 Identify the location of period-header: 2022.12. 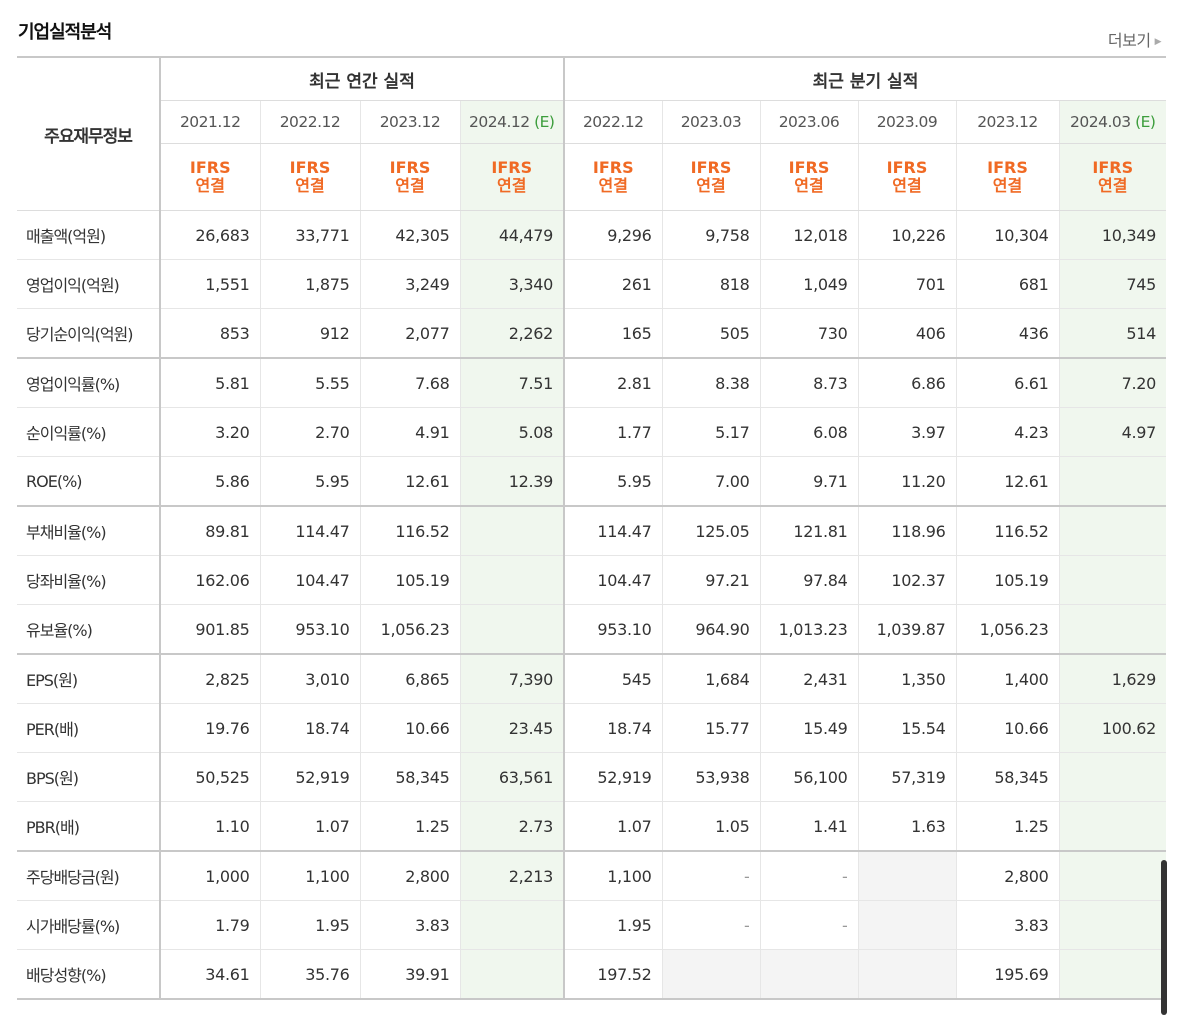
(612, 122).